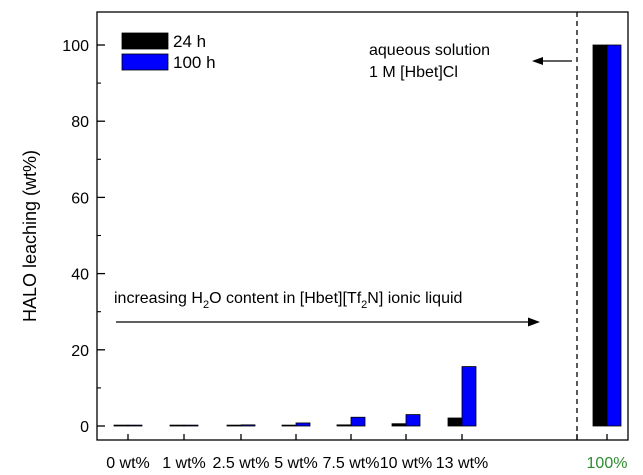 The image size is (643, 475). I want to click on y-tick-label: 0, so click(84, 427).